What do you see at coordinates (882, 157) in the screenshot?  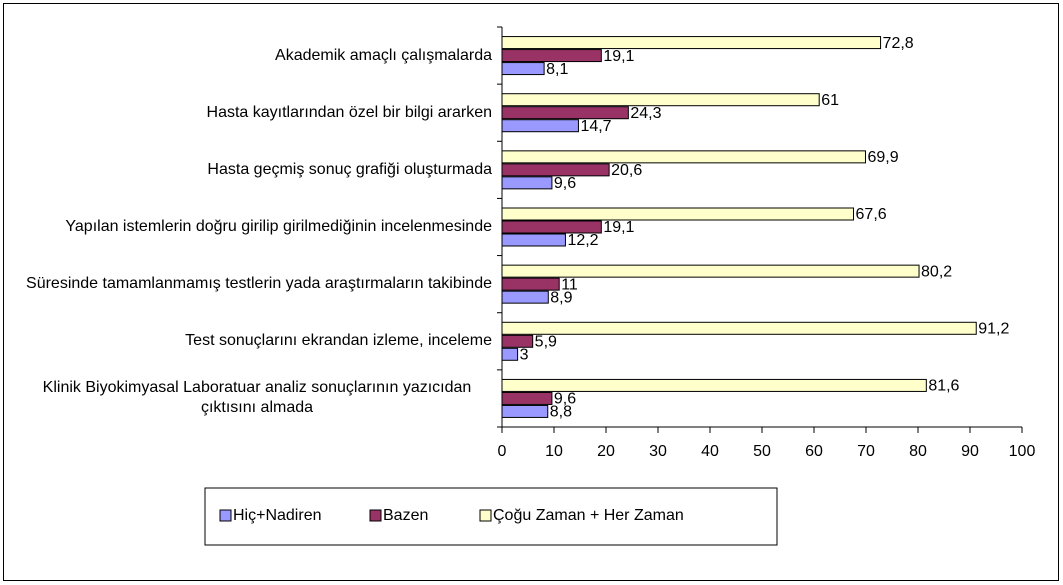 I see `data-label: 69,9` at bounding box center [882, 157].